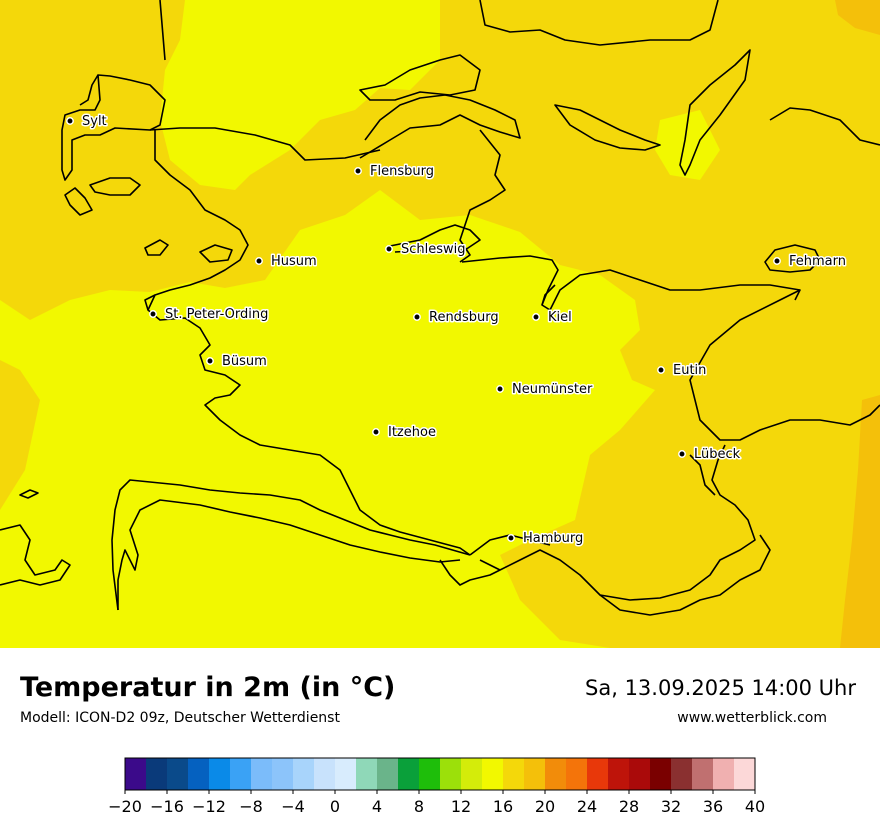 This screenshot has width=880, height=832. Describe the element at coordinates (784, 365) in the screenshot. I see `luebeck-bay-coast` at that location.